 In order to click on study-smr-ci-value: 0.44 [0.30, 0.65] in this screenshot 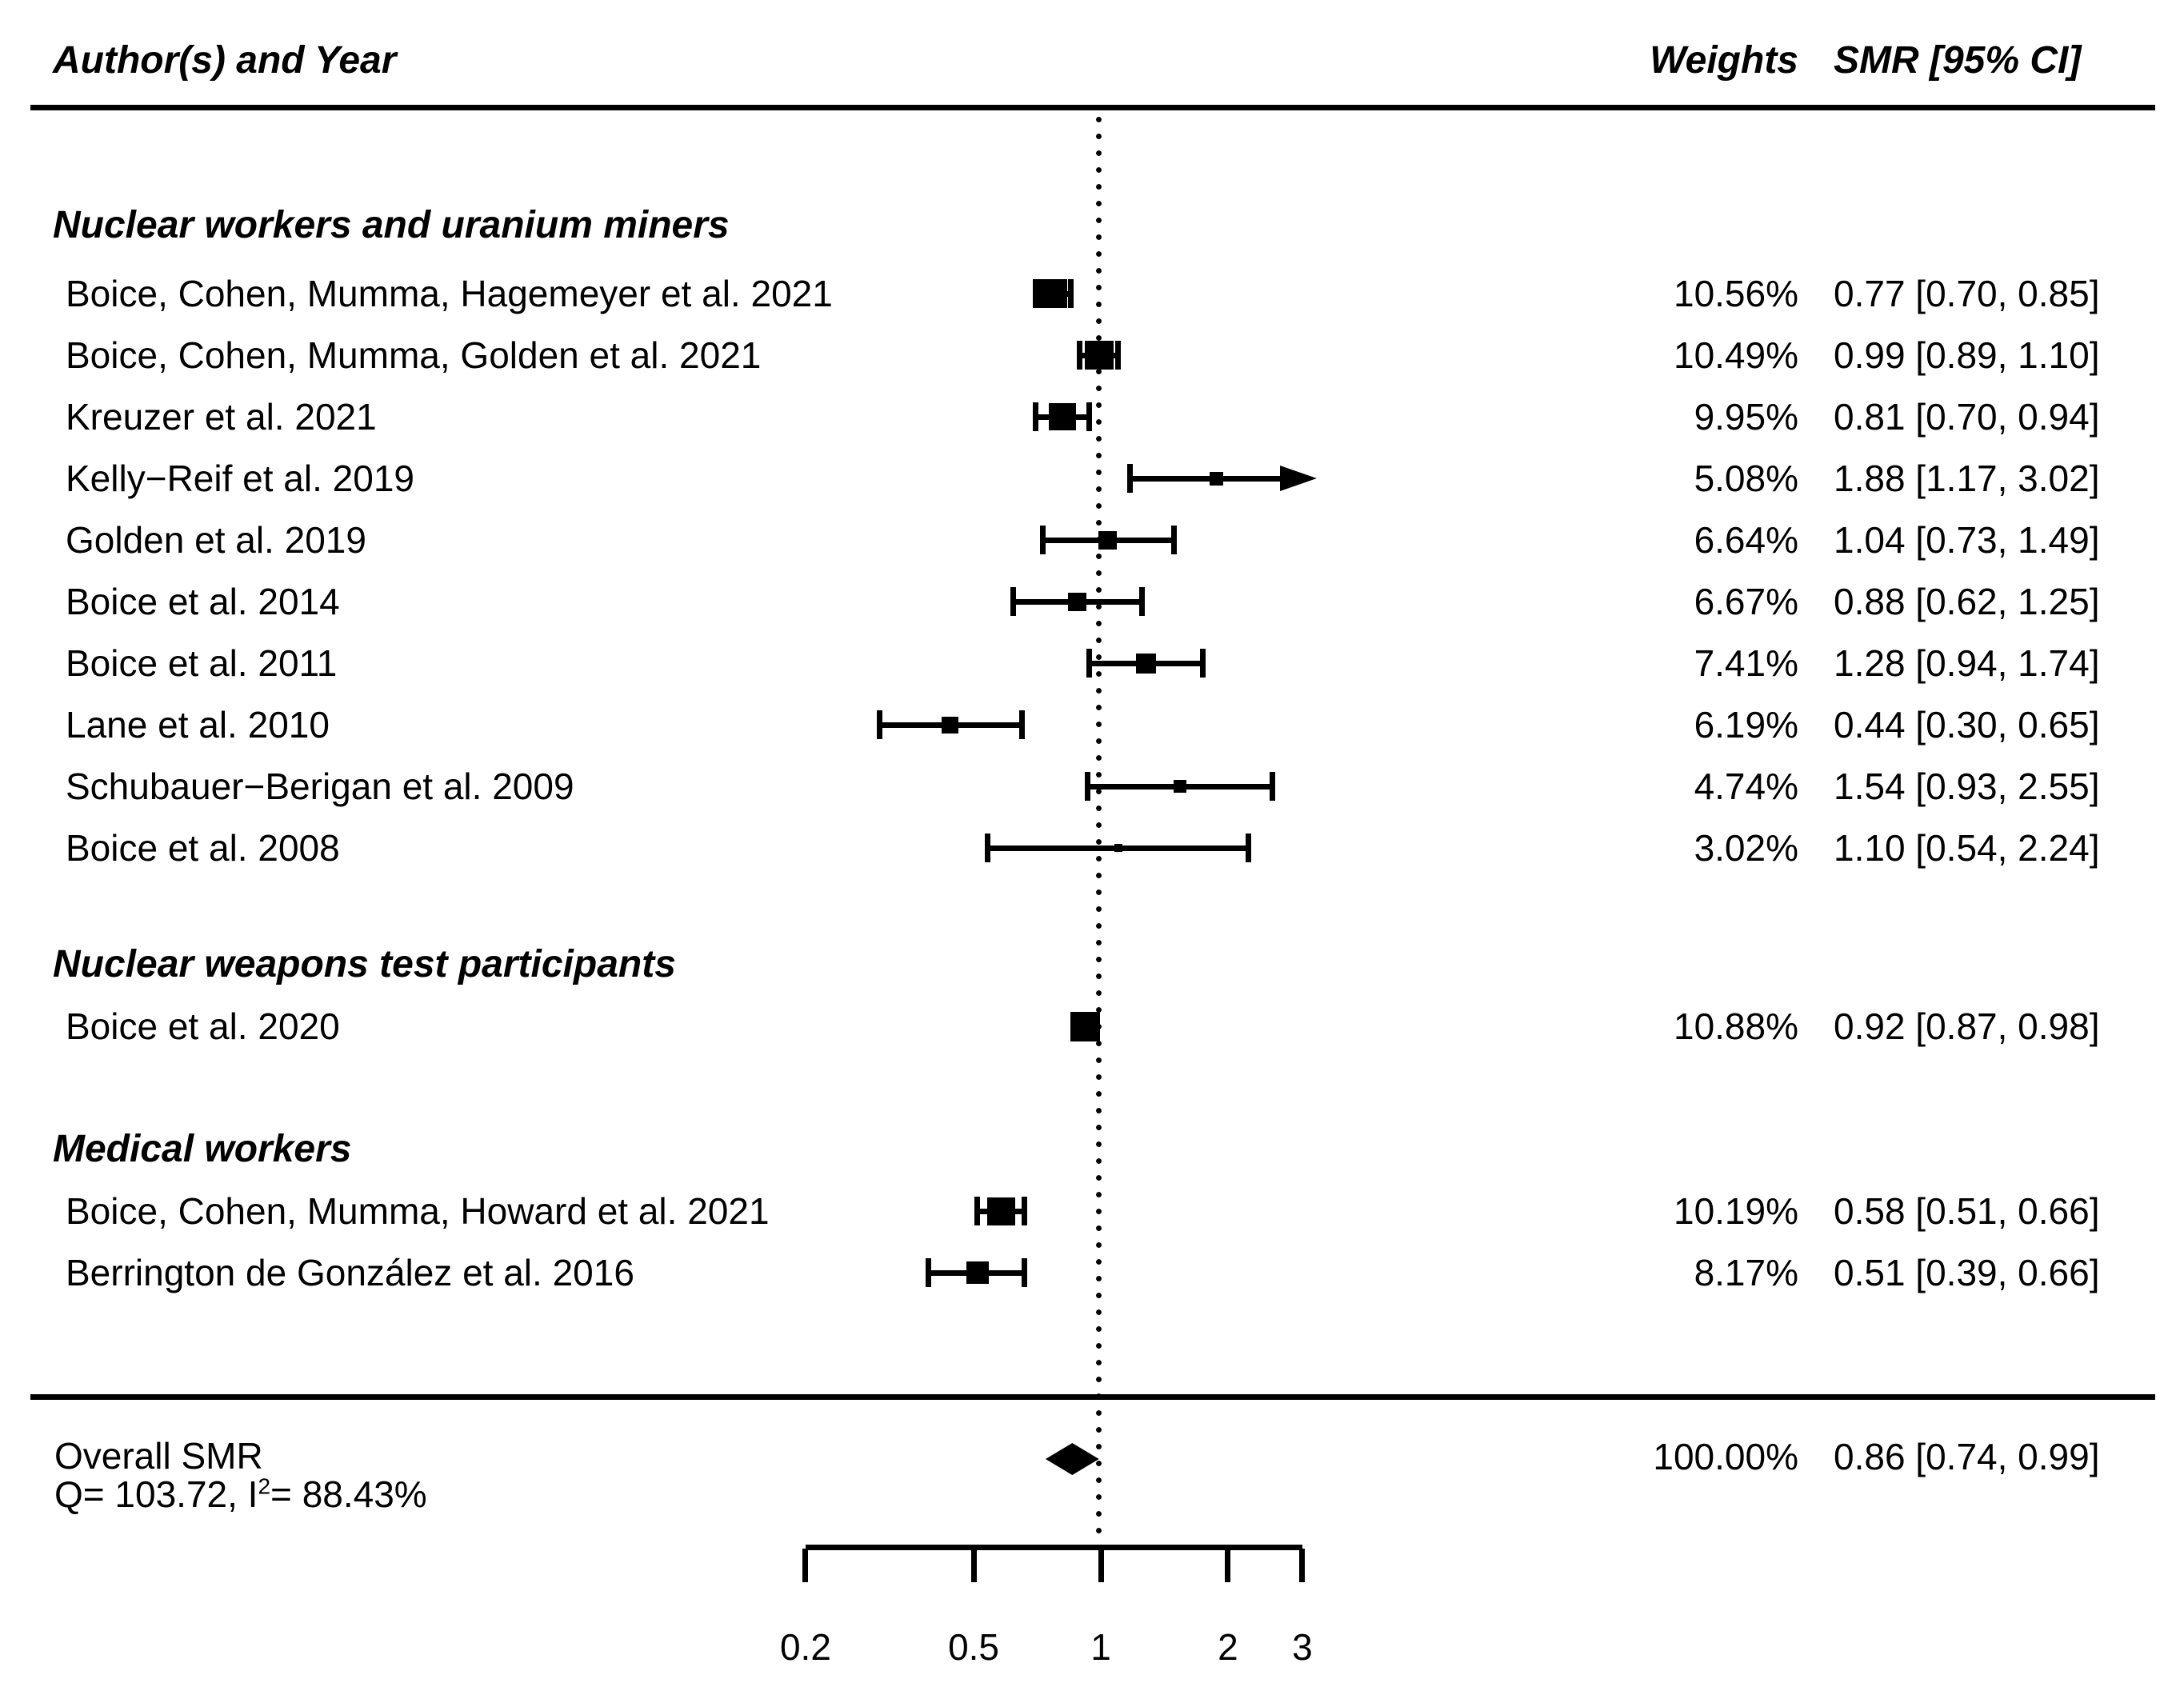, I will do `click(1967, 725)`.